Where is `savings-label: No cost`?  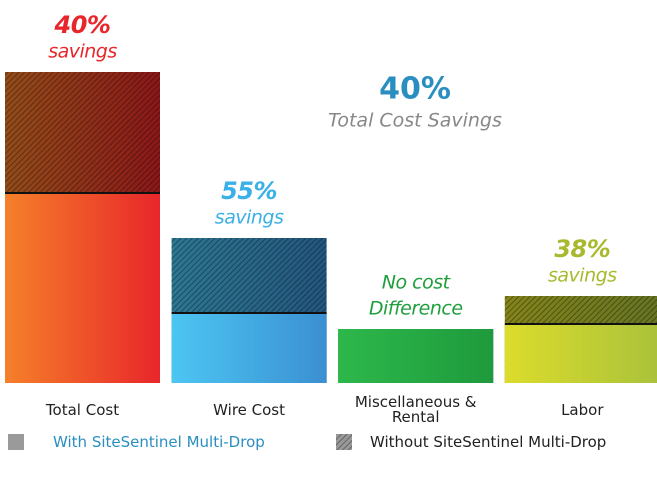 savings-label: No cost is located at coordinates (417, 283).